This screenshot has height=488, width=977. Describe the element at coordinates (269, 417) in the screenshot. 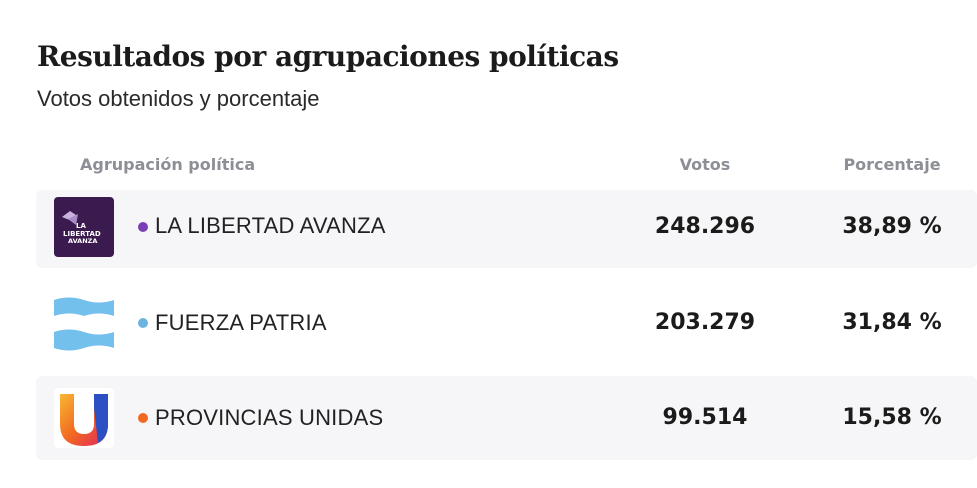

I see `party-name: PROVINCIAS UNIDAS` at that location.